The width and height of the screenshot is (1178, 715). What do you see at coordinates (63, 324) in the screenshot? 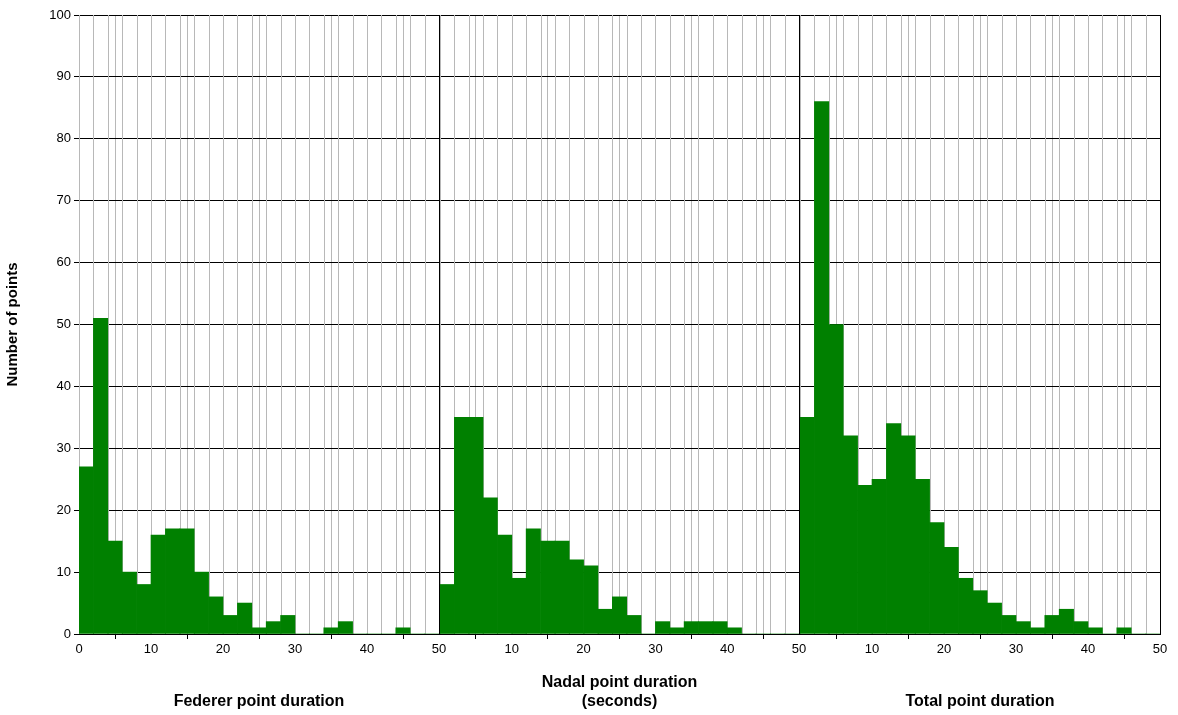
I see `y-tick-label: 50` at bounding box center [63, 324].